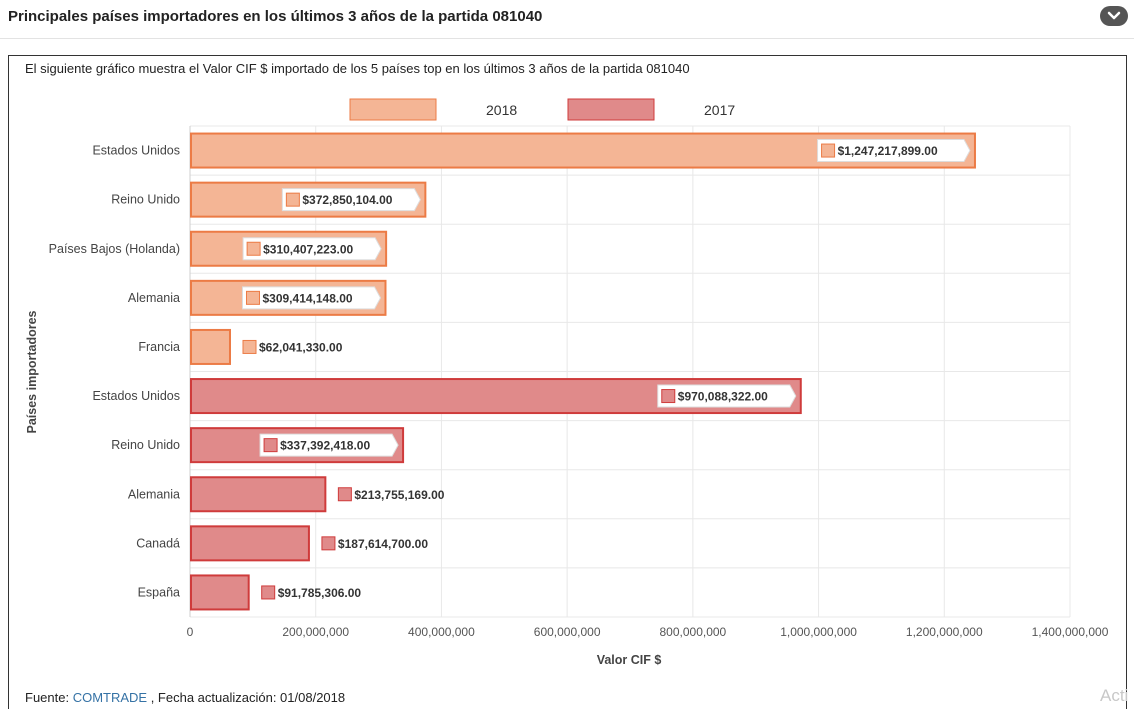  What do you see at coordinates (315, 632) in the screenshot?
I see `x-tick-label: 200,000,000` at bounding box center [315, 632].